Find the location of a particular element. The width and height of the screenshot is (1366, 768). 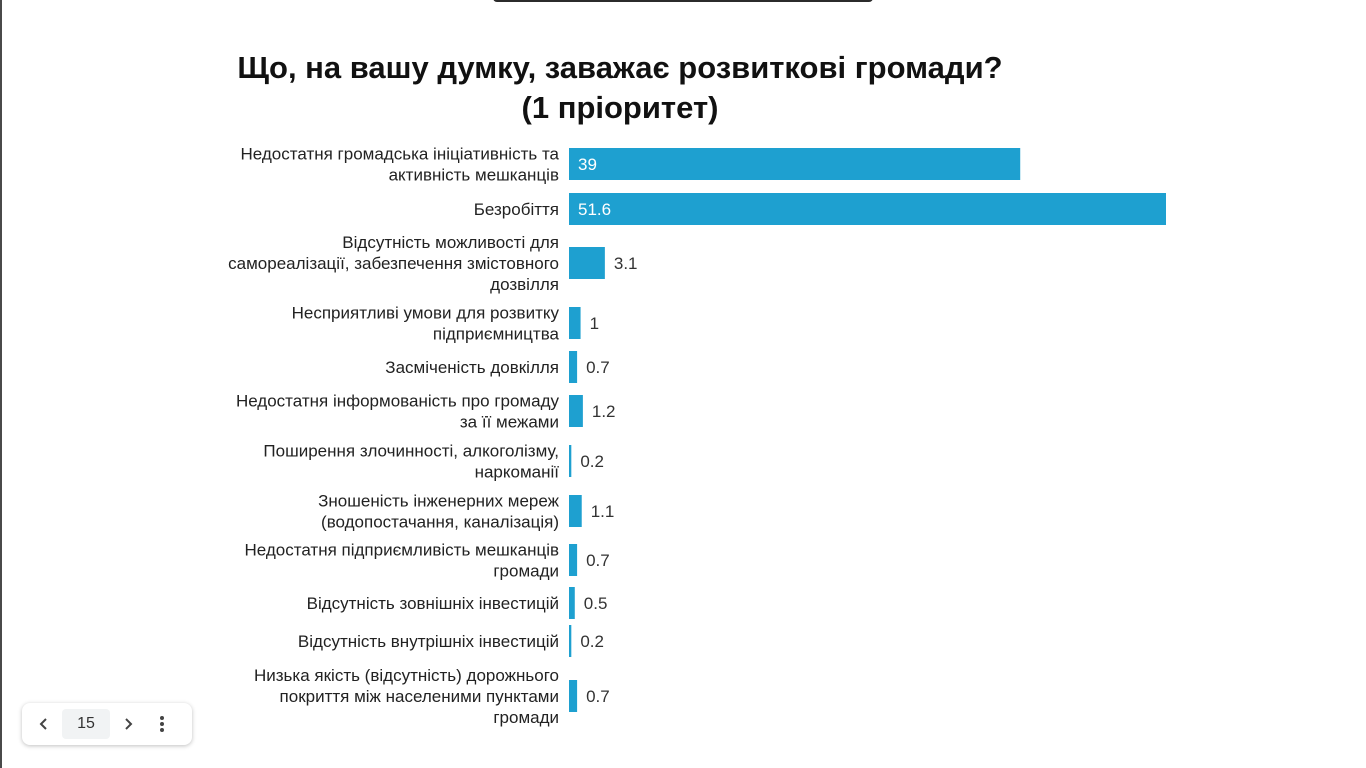

bar-value-label-1: 51.6 is located at coordinates (594, 209).